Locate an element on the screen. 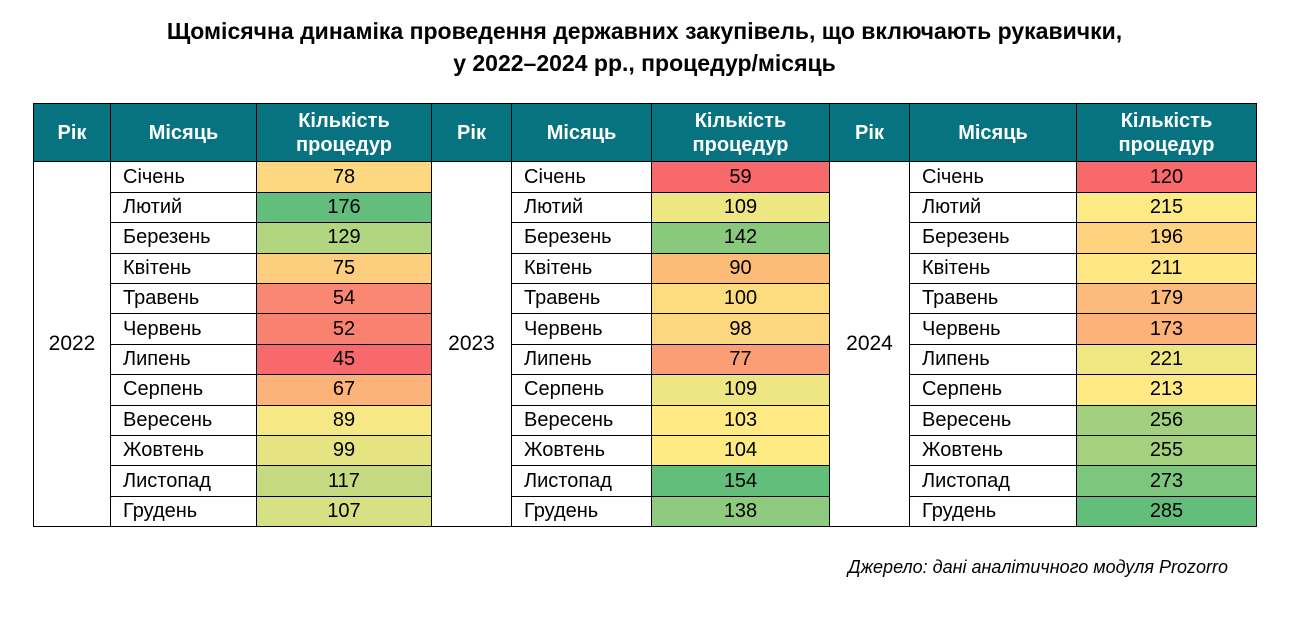 Image resolution: width=1289 pixels, height=628 pixels. count-cell: 213 is located at coordinates (1166, 390).